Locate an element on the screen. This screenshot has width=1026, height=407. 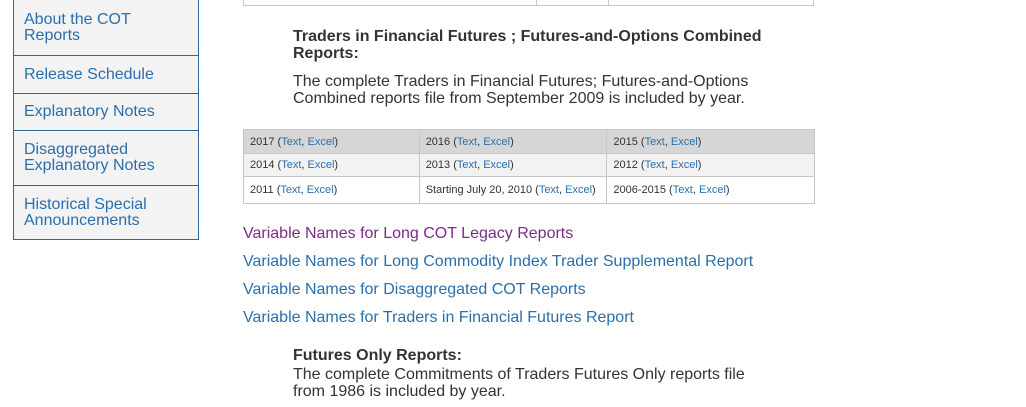
sidebar-item-about-cot-reports: About the COT Reports is located at coordinates (106, 27).